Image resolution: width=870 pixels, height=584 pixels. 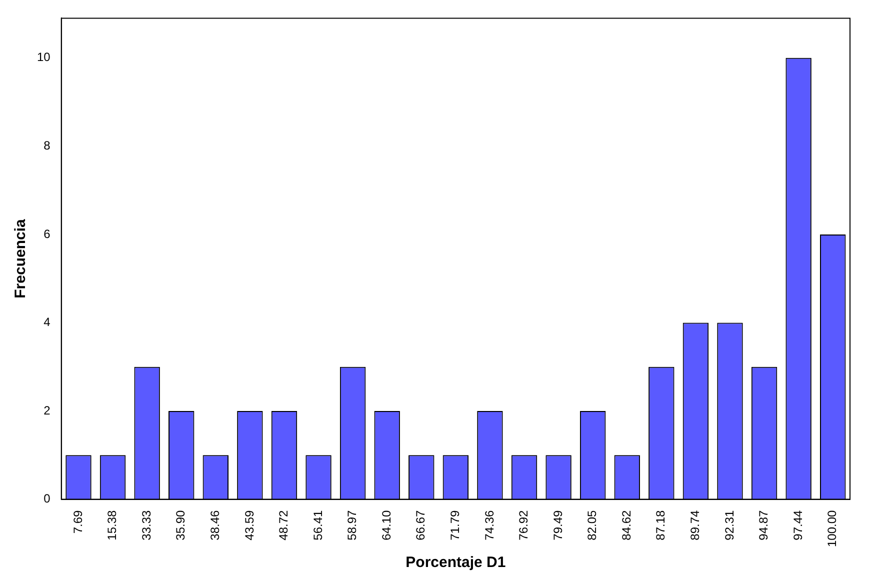 I want to click on y-tick-label: 8, so click(x=47, y=145).